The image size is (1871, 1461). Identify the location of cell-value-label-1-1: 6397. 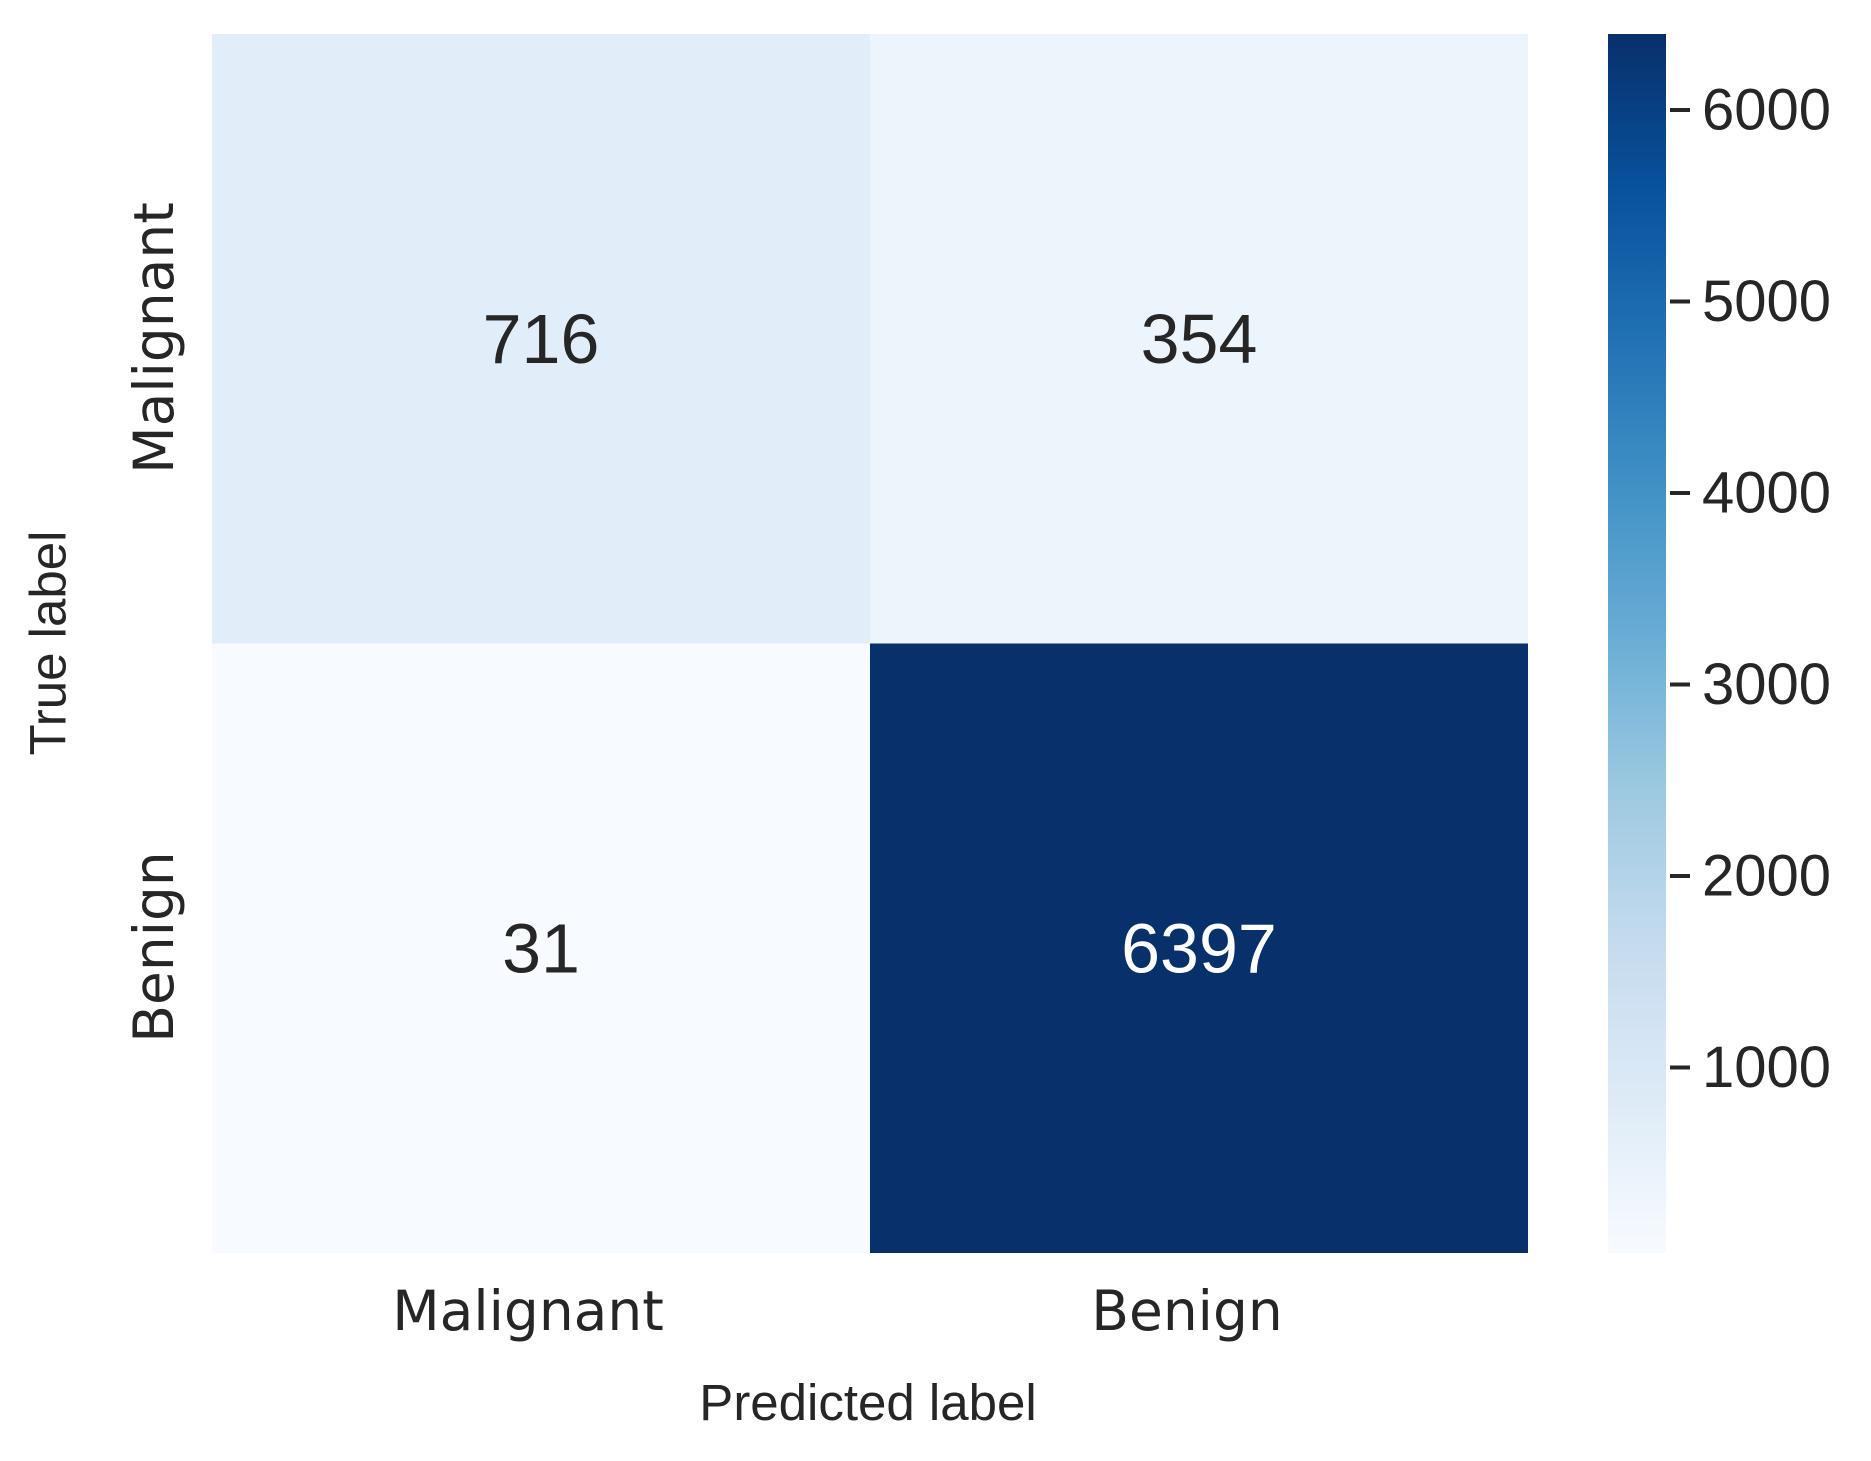
(1199, 948).